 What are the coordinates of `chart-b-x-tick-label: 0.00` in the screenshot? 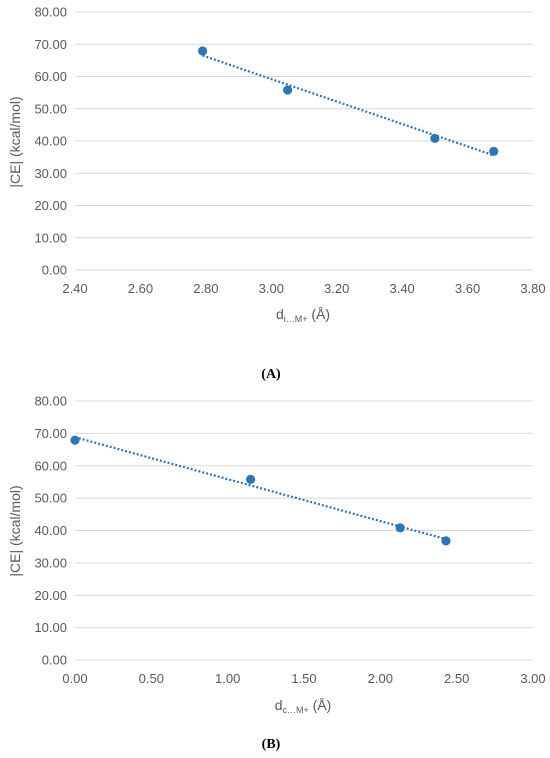 It's located at (74, 678).